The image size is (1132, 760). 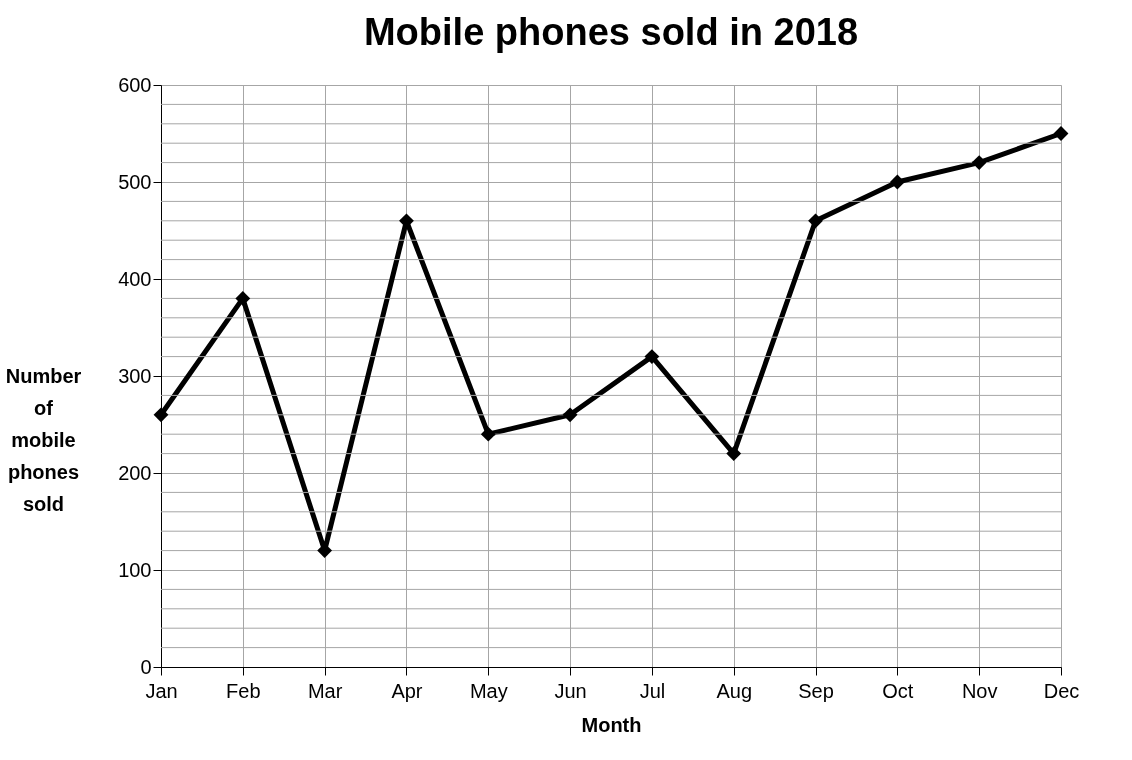 What do you see at coordinates (135, 278) in the screenshot?
I see `y-tick-label: 400` at bounding box center [135, 278].